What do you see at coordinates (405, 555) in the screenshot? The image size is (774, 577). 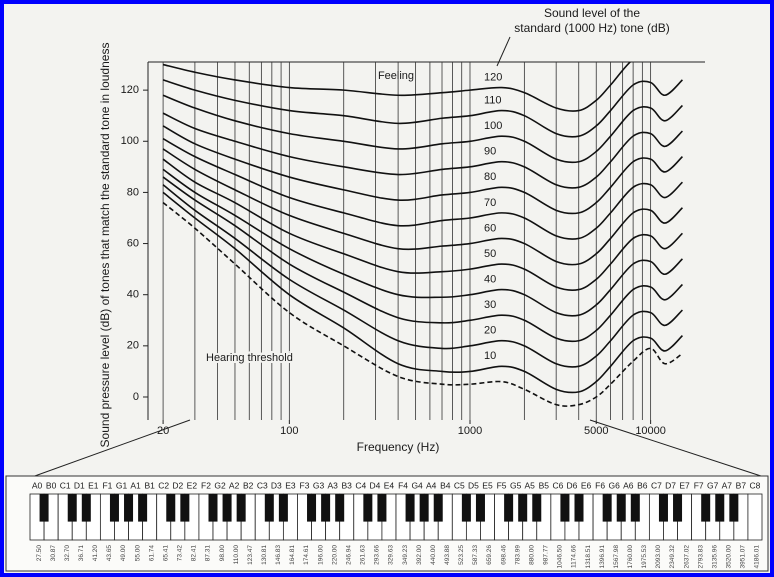 I see `frequency-label: 349.23` at bounding box center [405, 555].